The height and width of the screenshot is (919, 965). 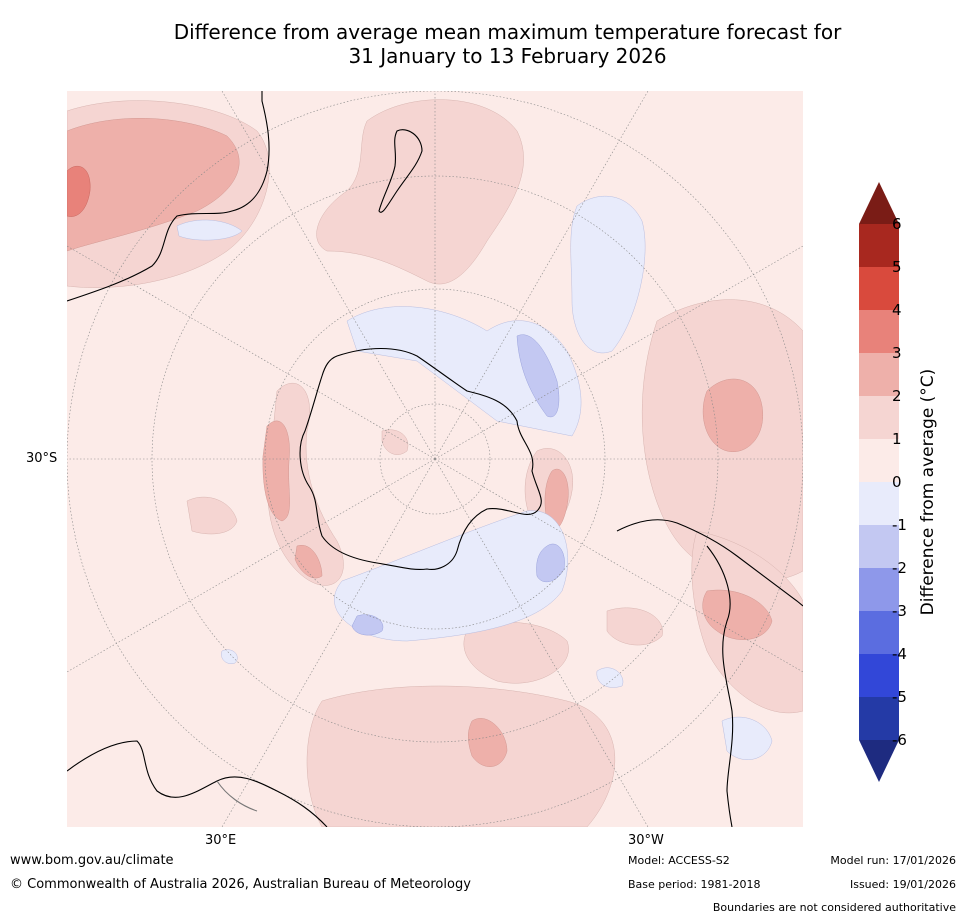 What do you see at coordinates (879, 718) in the screenshot?
I see `colorbar-m6-m5` at bounding box center [879, 718].